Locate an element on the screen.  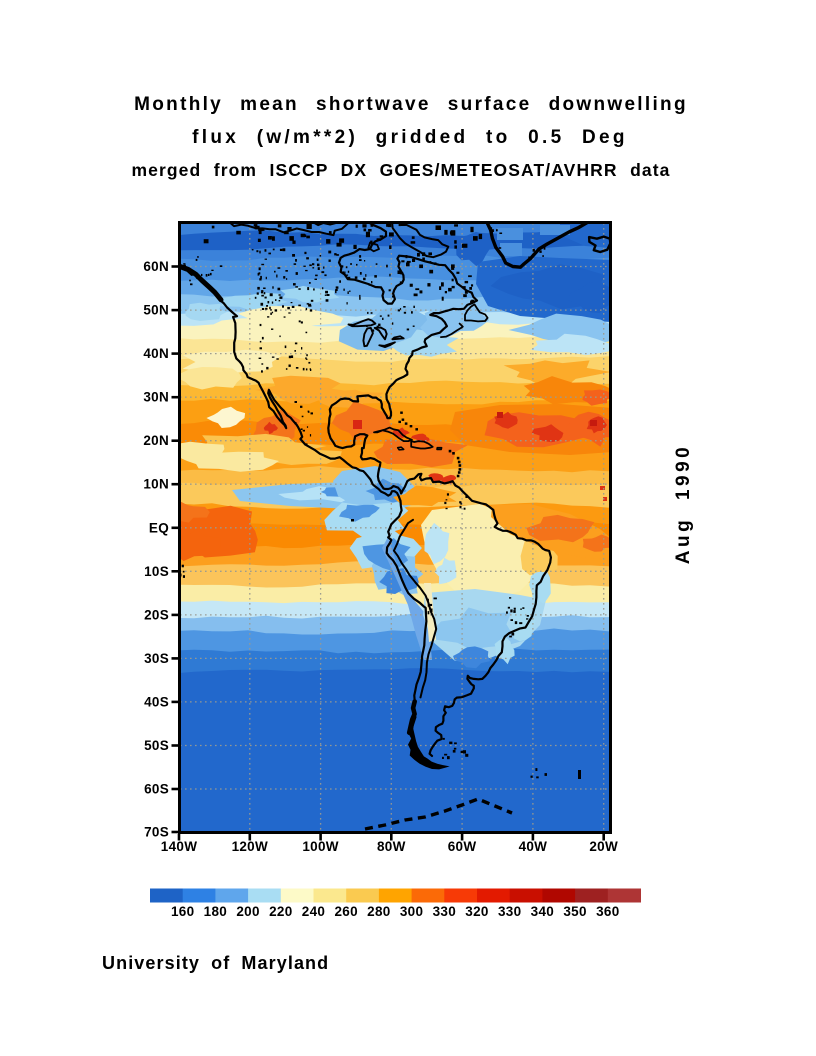
svg-text: 60S is located at coordinates (156, 789).